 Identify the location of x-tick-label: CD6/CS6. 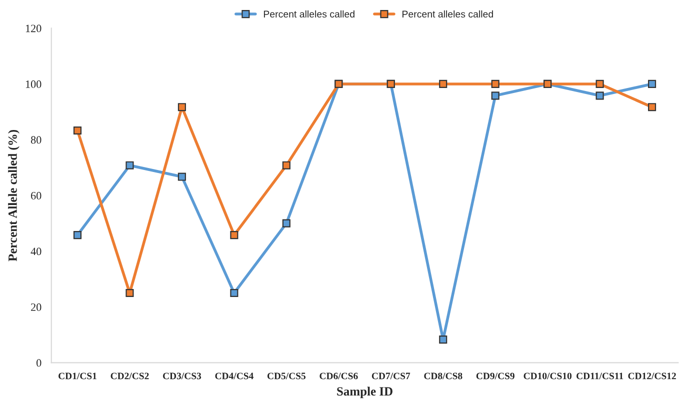
(339, 376).